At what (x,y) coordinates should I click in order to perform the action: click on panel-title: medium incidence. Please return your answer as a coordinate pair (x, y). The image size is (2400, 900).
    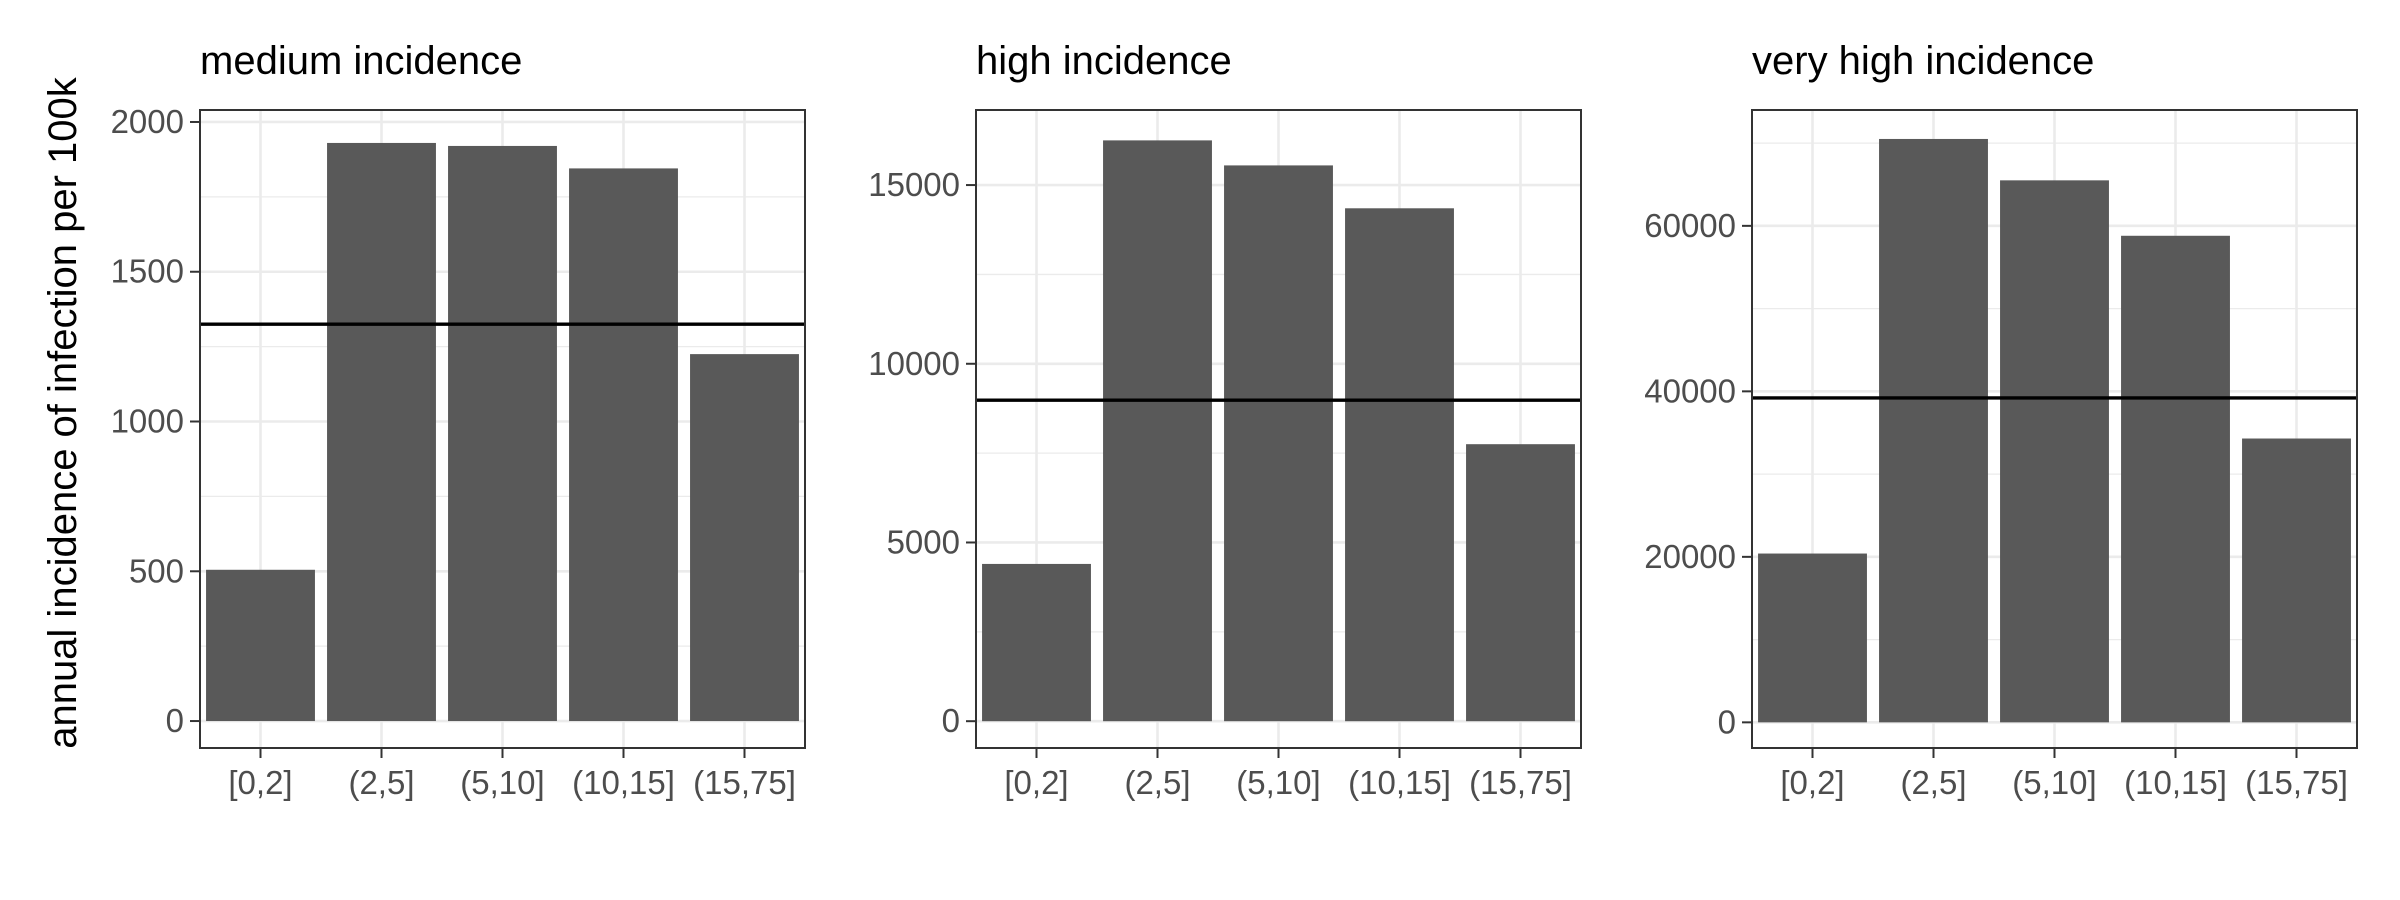
    Looking at the image, I should click on (361, 61).